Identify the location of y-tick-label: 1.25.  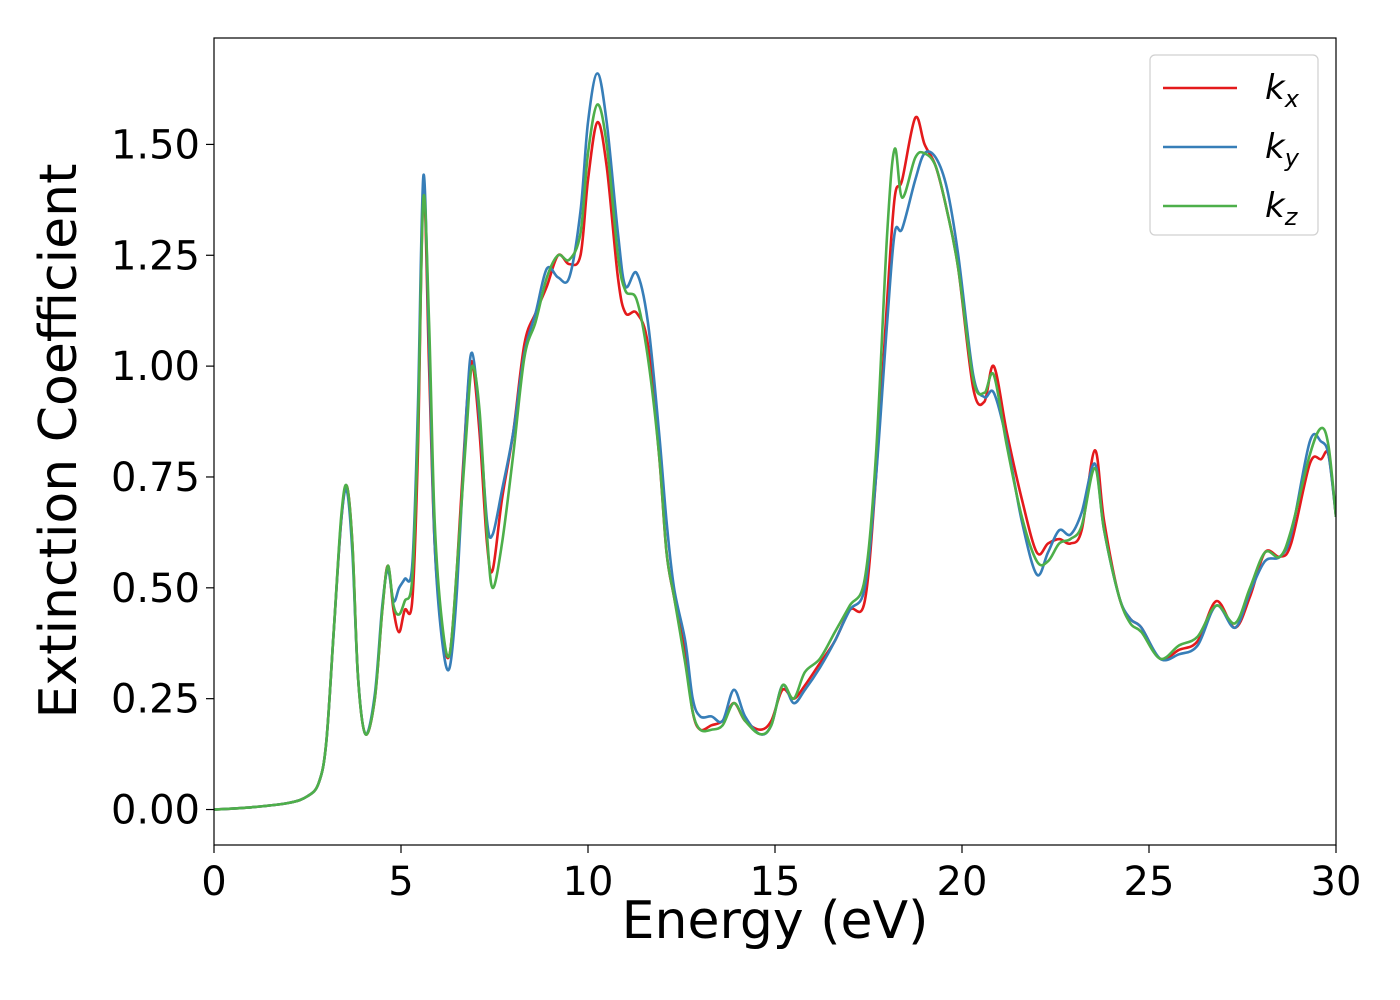
(155, 256).